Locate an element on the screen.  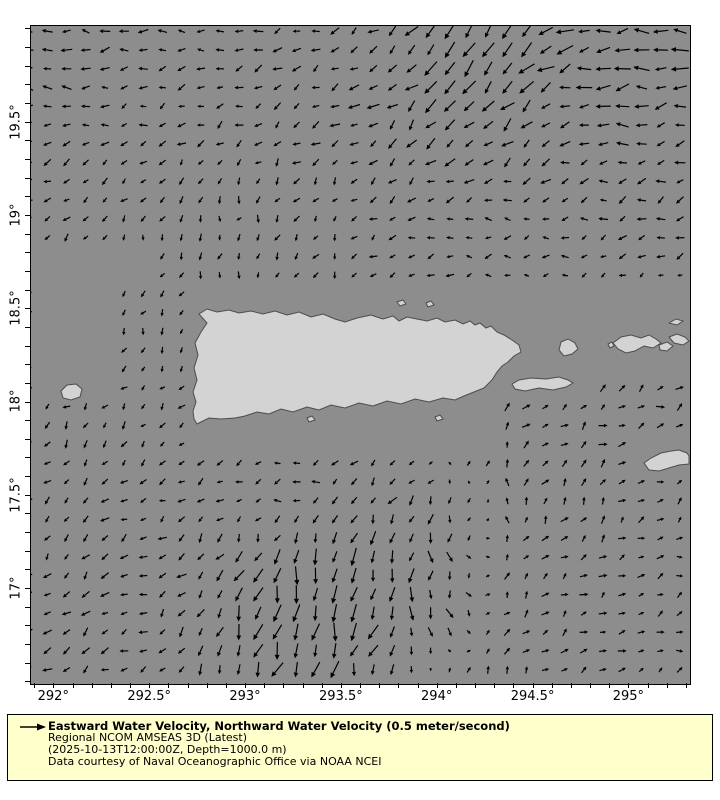
y-tick-label: 17.5° is located at coordinates (16, 494).